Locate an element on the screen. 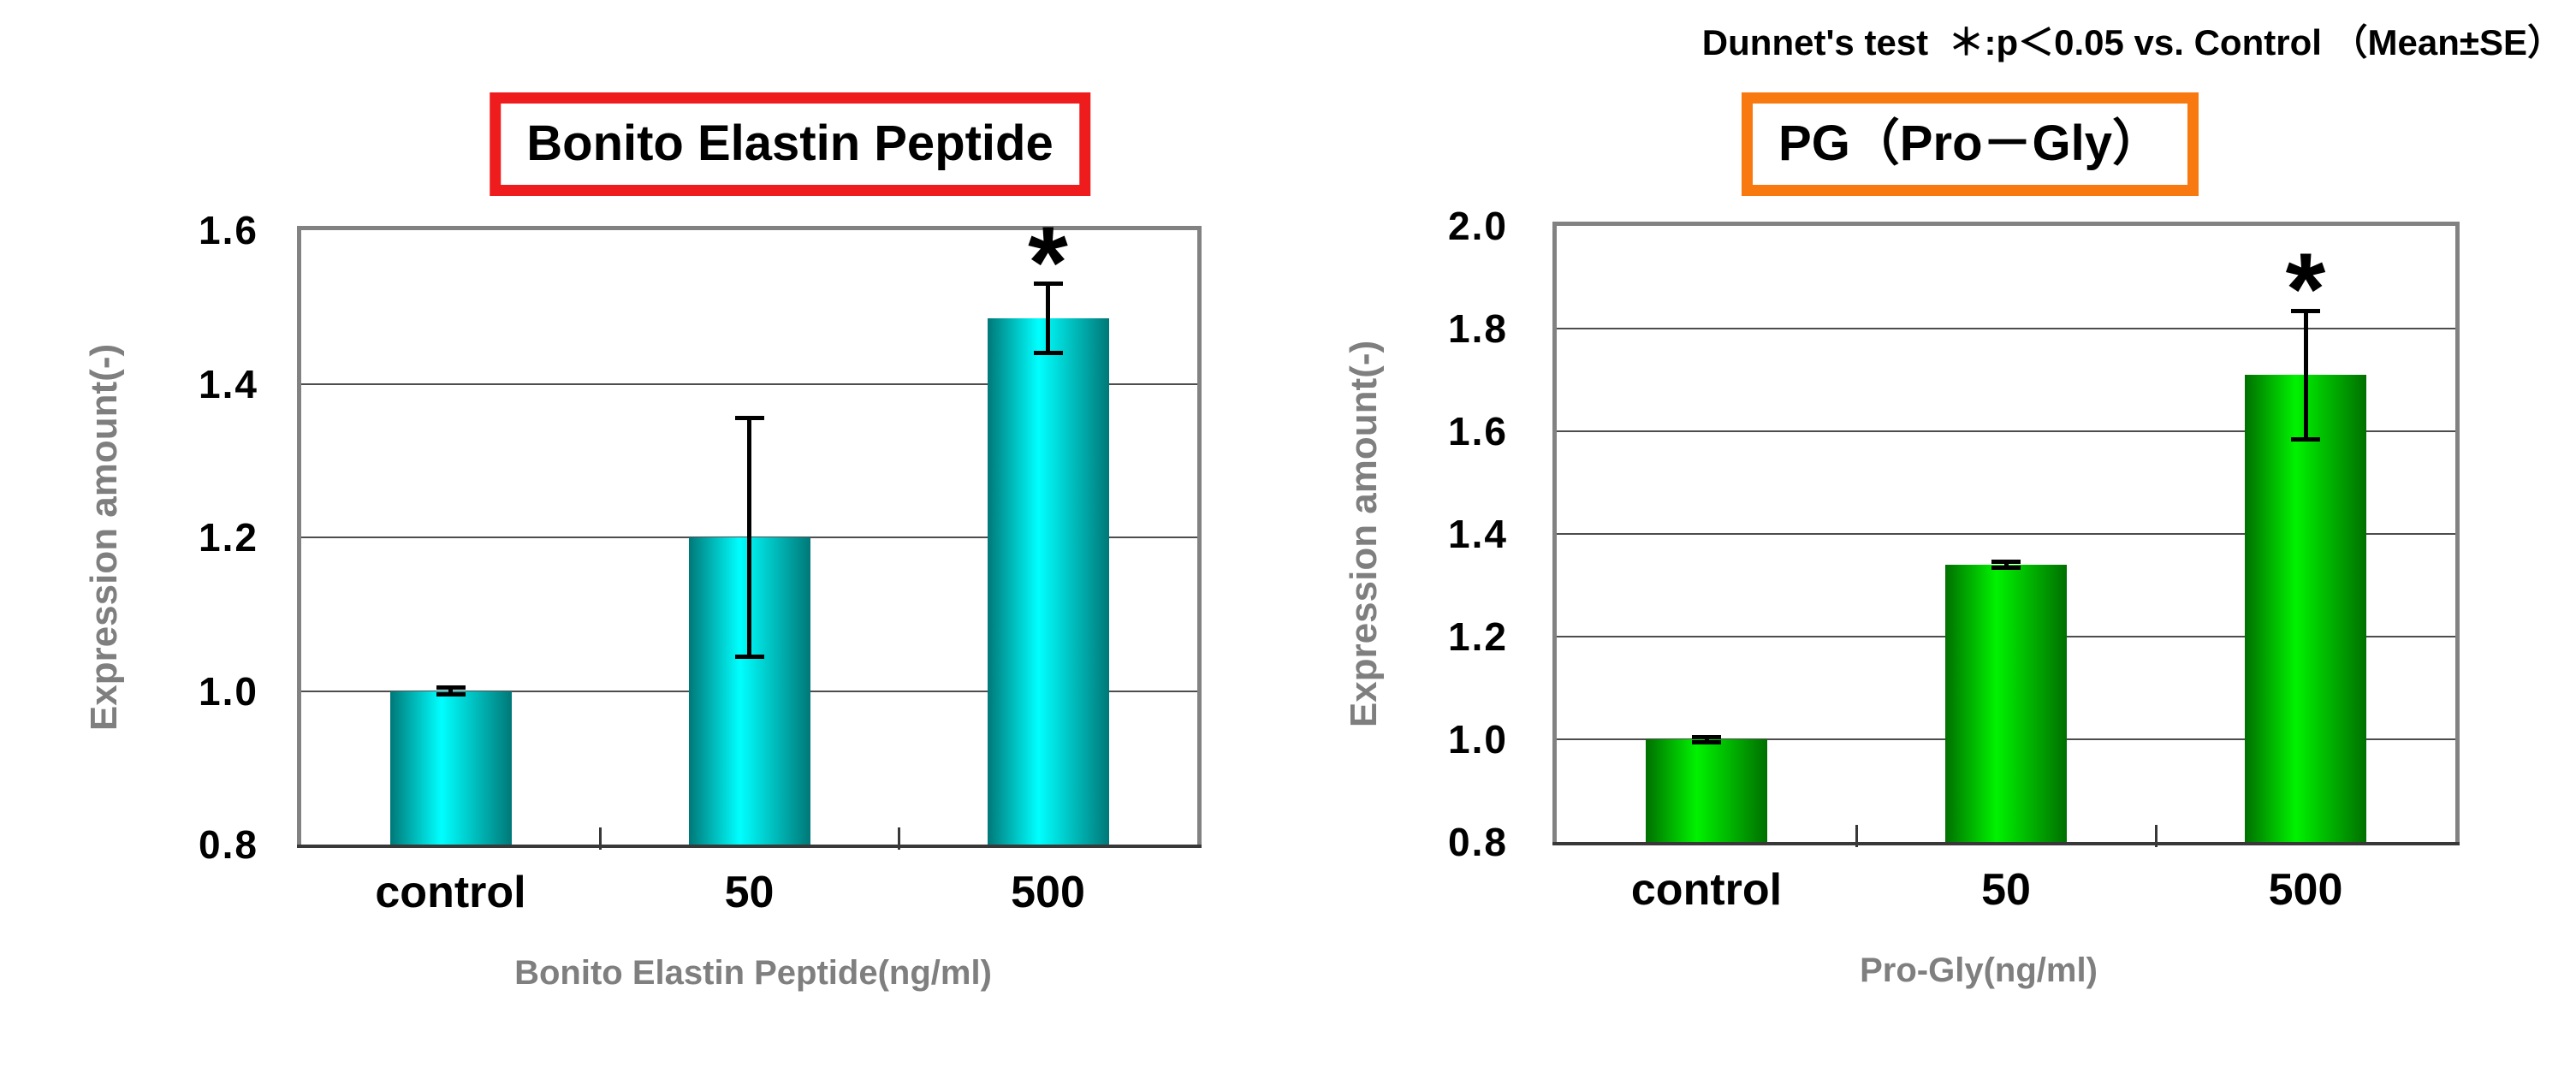 This screenshot has height=1079, width=2576. y-tick-label: 1.8 is located at coordinates (1478, 328).